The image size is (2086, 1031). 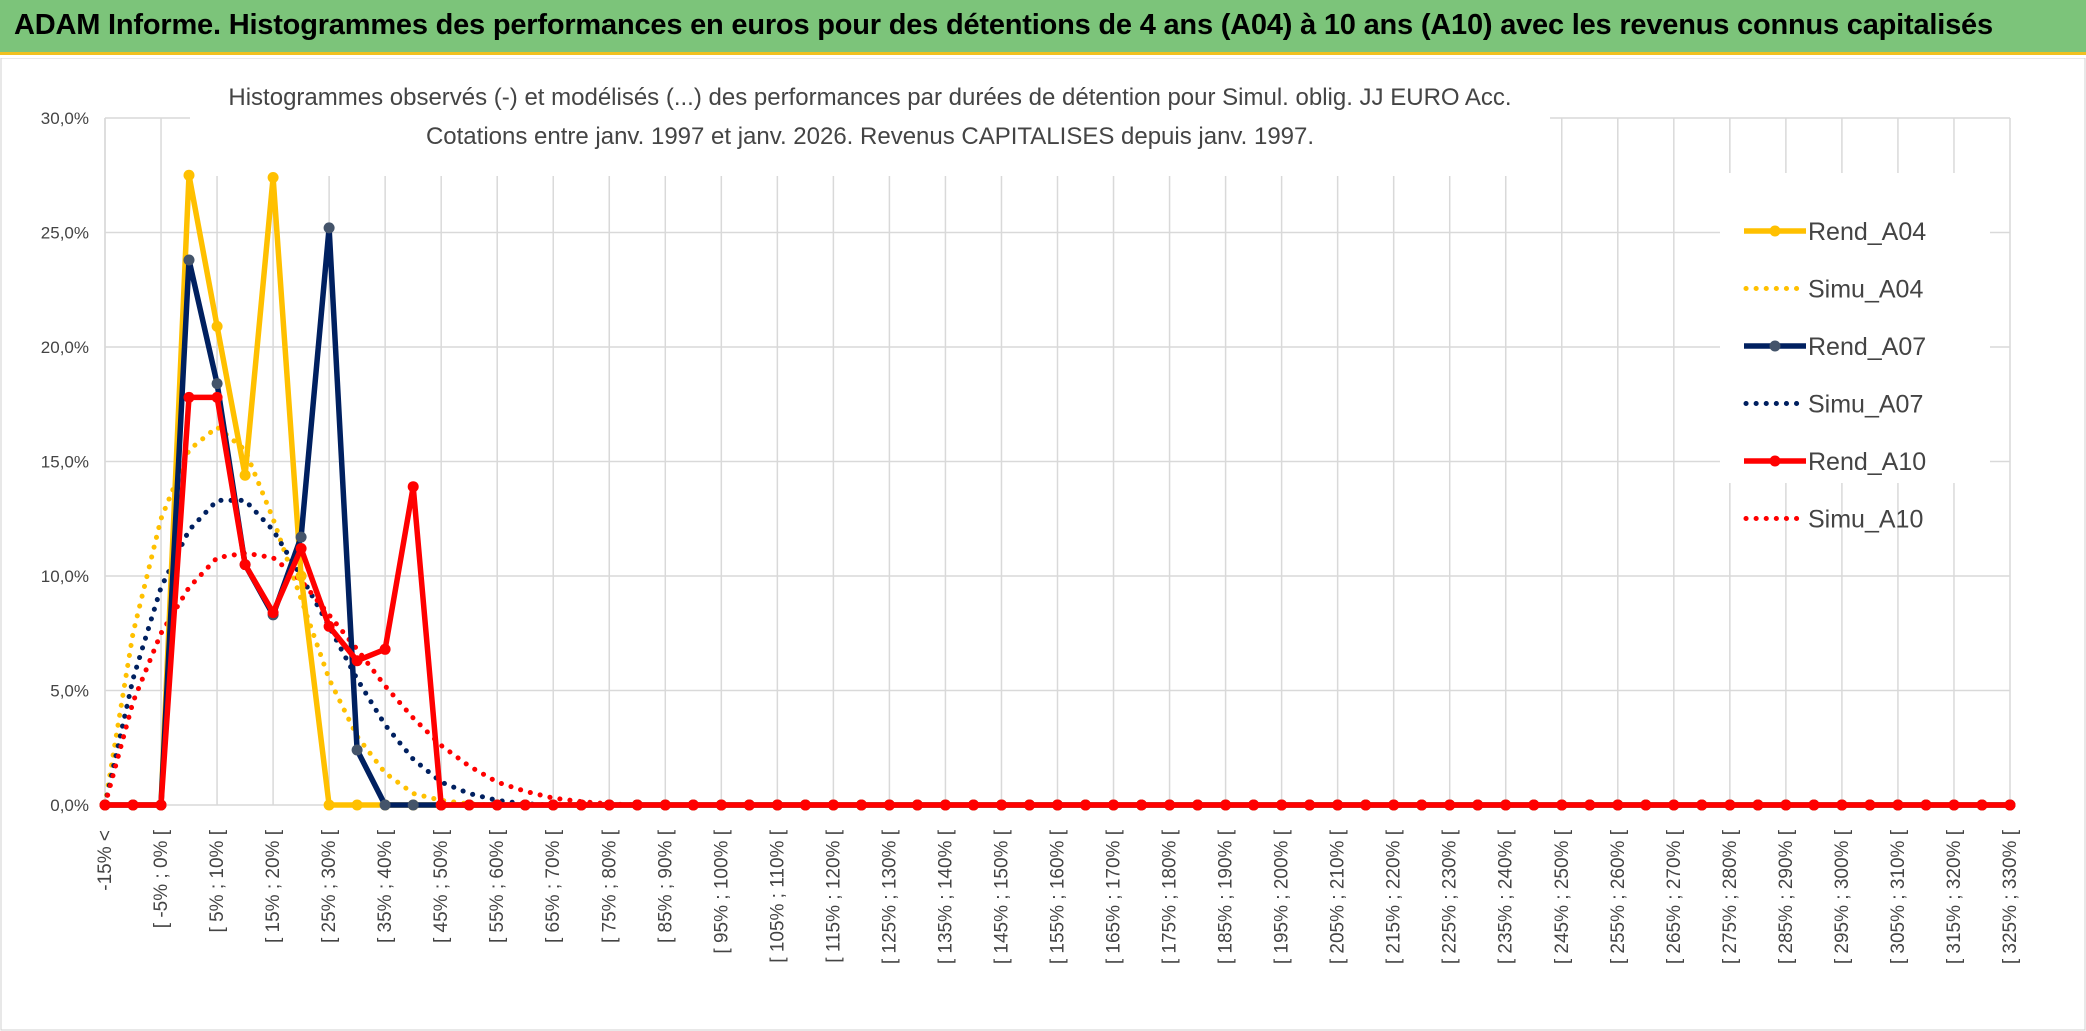 What do you see at coordinates (665, 886) in the screenshot?
I see `x-tick-label: [ 85% ; 90% [` at bounding box center [665, 886].